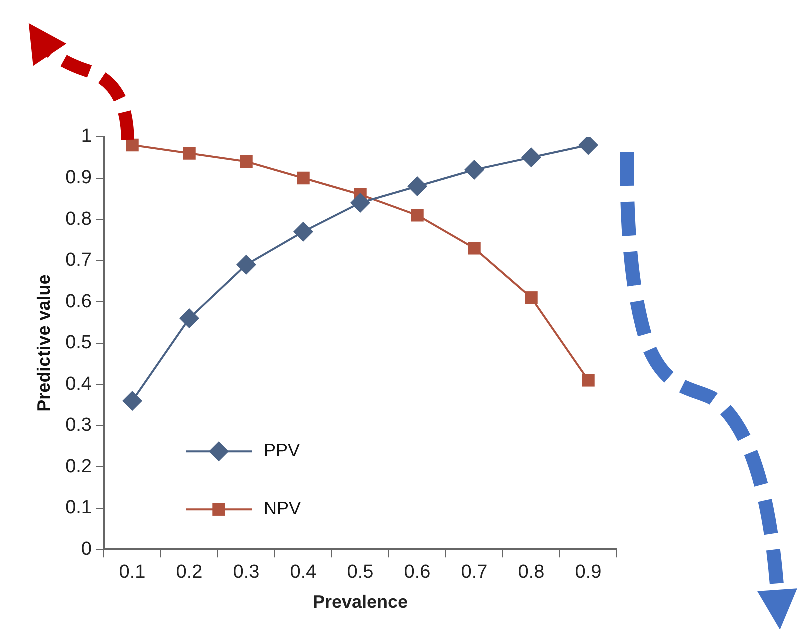 The height and width of the screenshot is (640, 803). I want to click on y-axis-title: Predictive value, so click(44, 343).